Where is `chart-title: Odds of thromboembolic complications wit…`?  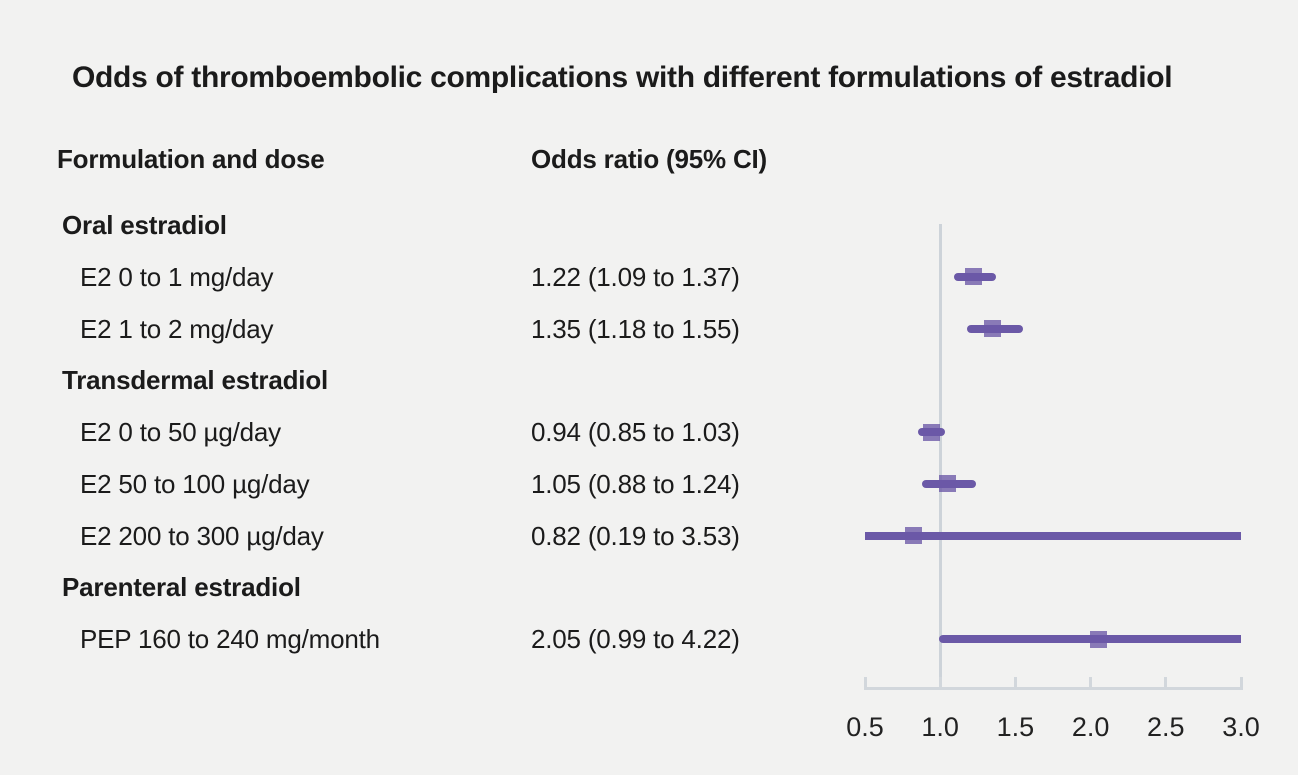 chart-title: Odds of thromboembolic complications wit… is located at coordinates (622, 77).